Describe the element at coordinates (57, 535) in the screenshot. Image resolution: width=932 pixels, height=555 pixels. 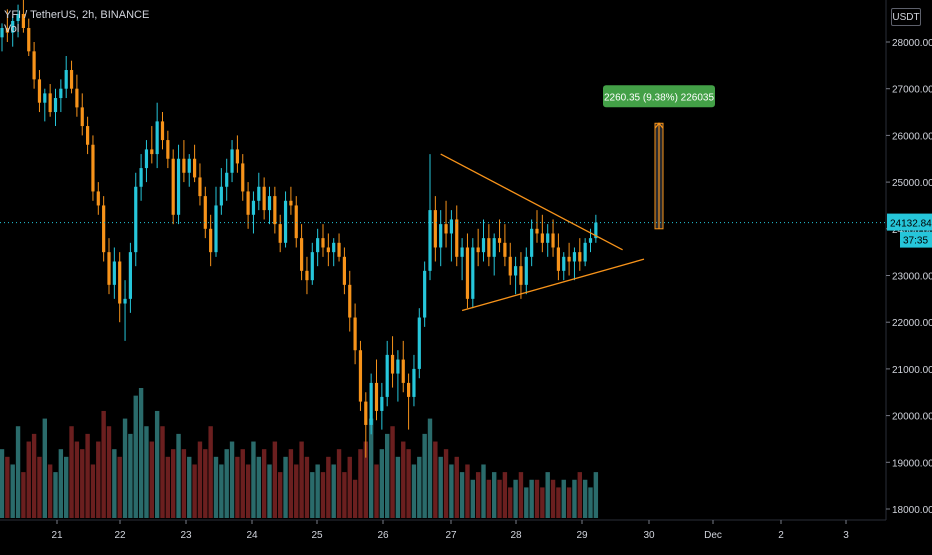
I see `time-tick-label: 21` at that location.